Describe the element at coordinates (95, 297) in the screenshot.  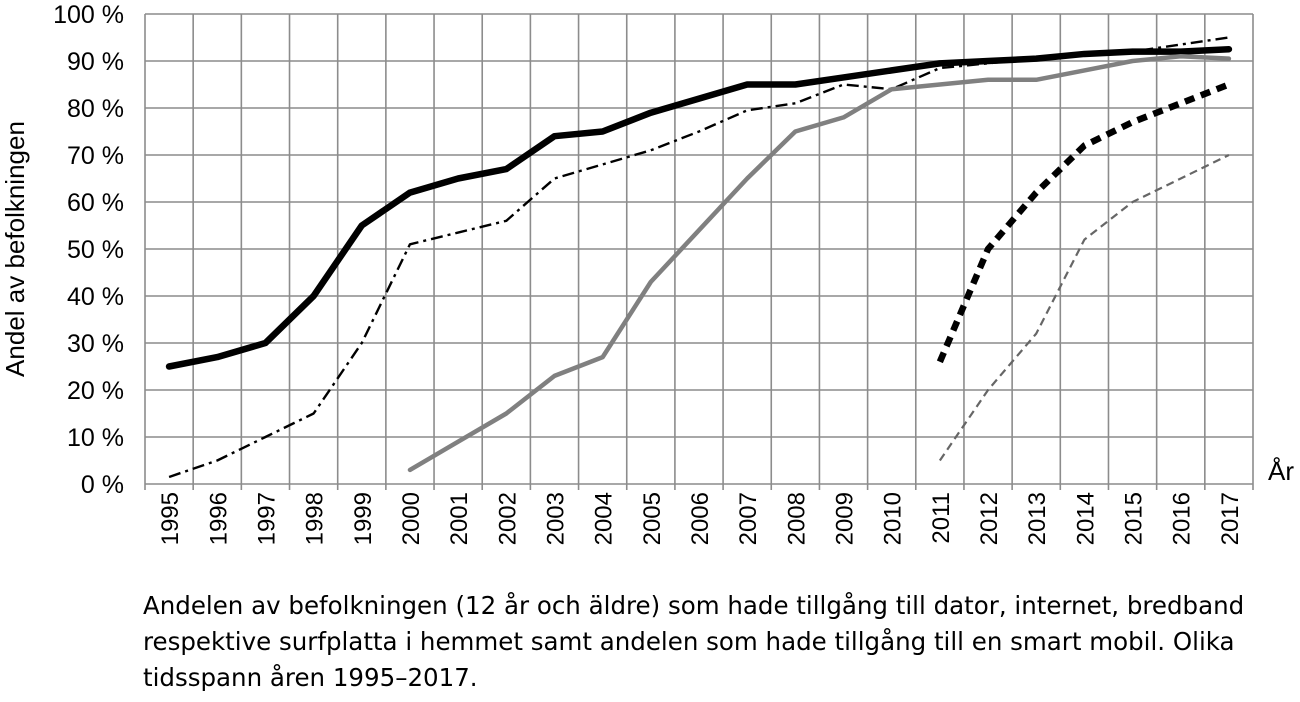
I see `y-tick-label: 40 %` at that location.